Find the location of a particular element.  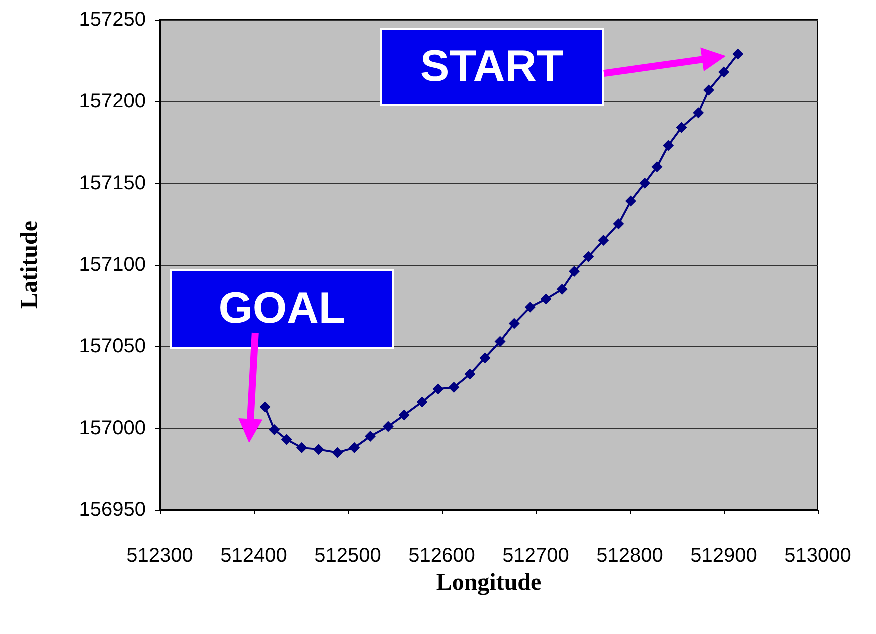

y-tick-label: 157100 is located at coordinates (112, 265).